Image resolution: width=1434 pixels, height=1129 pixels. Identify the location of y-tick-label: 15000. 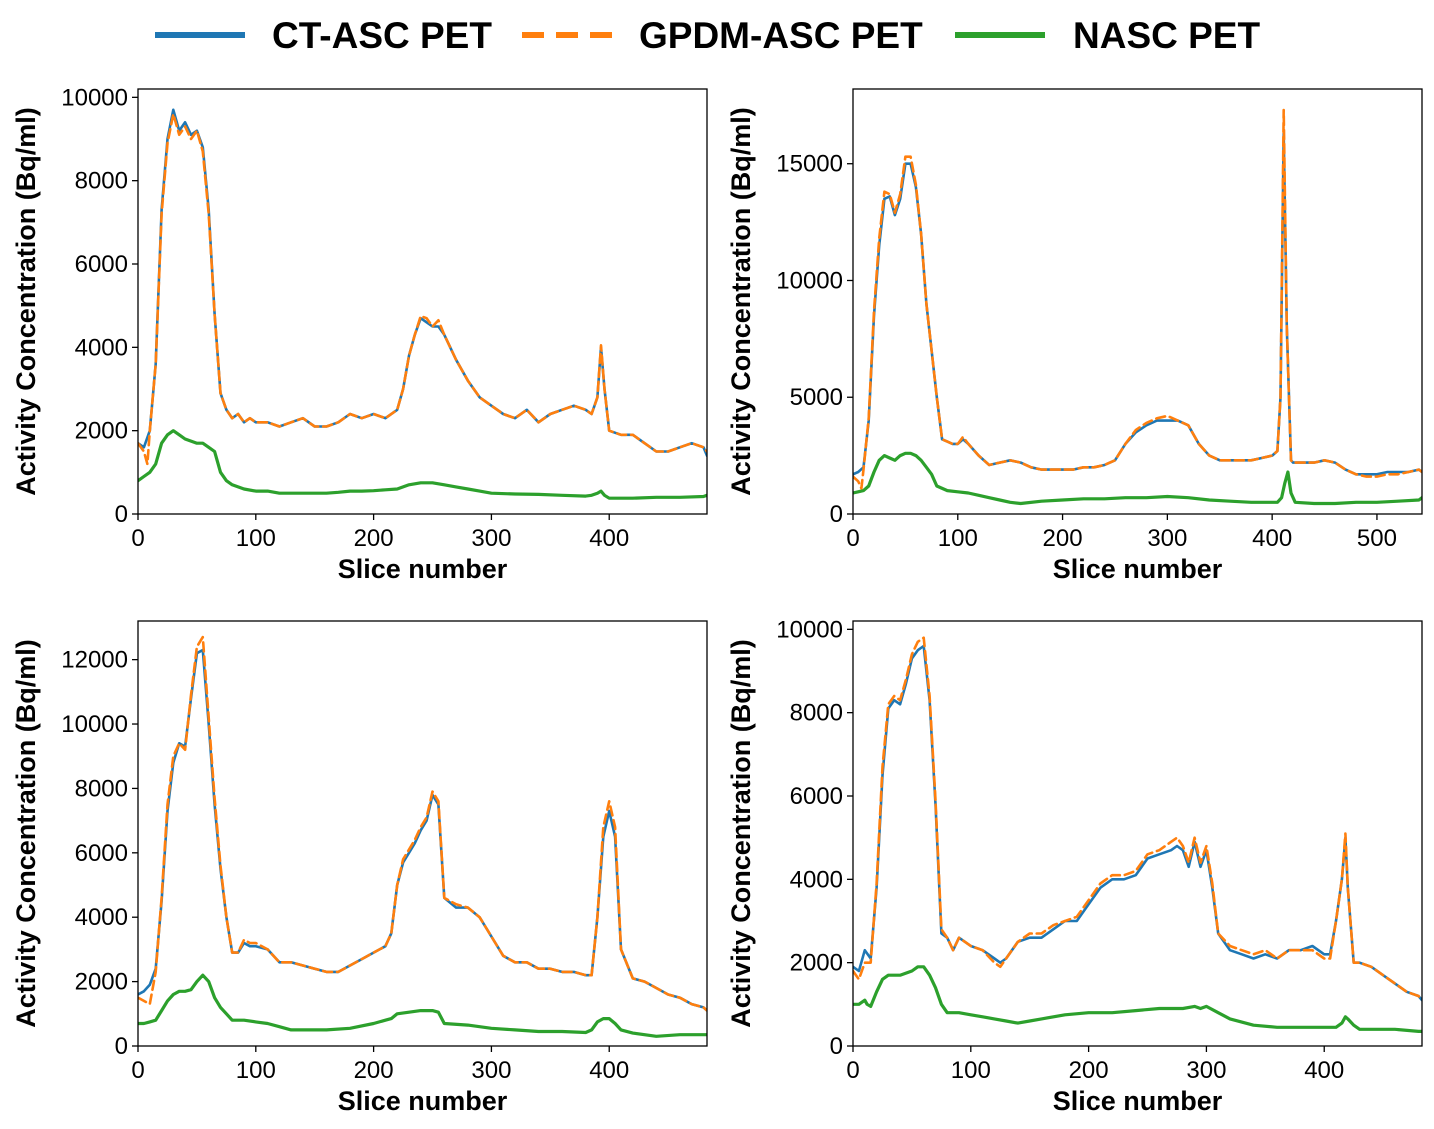
(809, 164).